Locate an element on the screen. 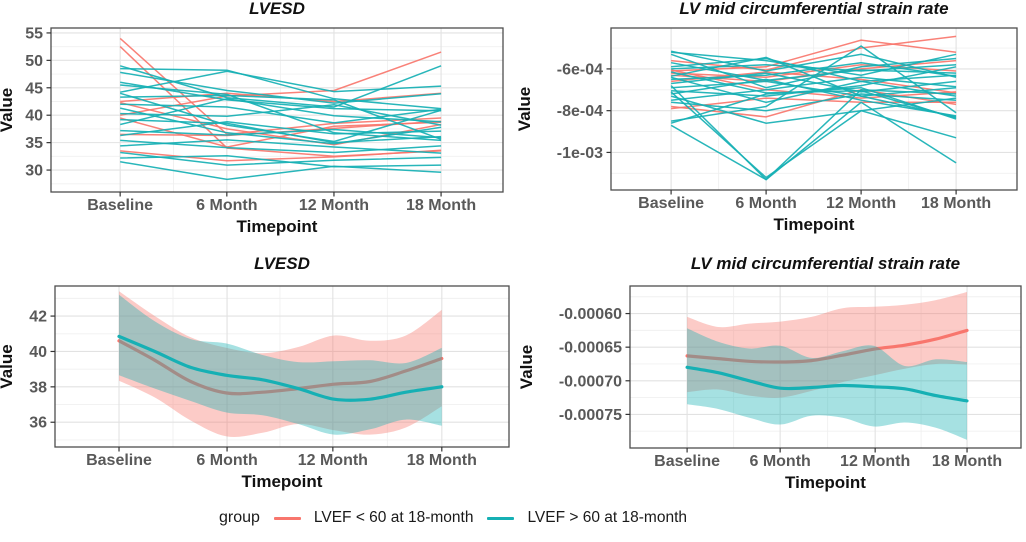 Image resolution: width=1026 pixels, height=542 pixels. legend-label-gt60: LVEF > 60 at 18-month is located at coordinates (607, 517).